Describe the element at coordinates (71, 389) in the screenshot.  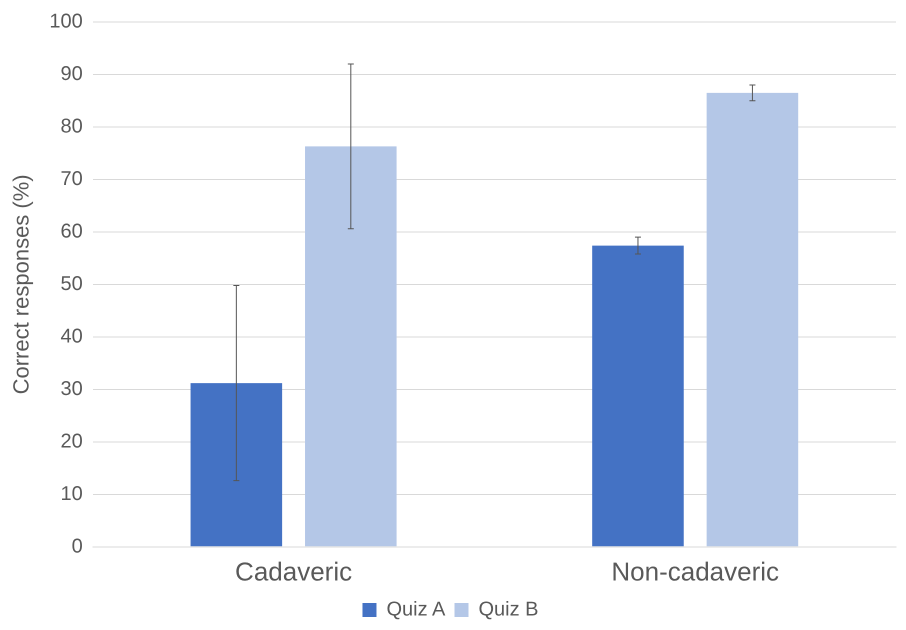
I see `y-tick-label: 30` at that location.